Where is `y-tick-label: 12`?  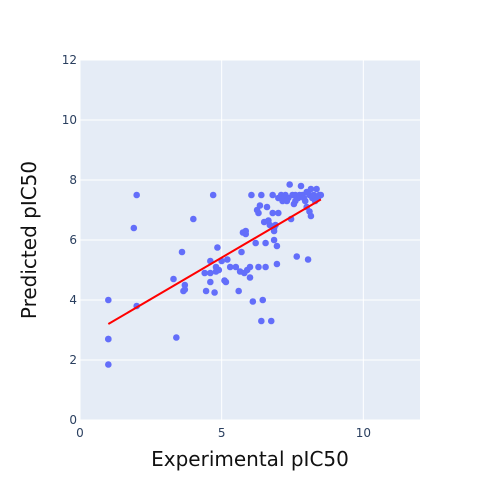 y-tick-label: 12 is located at coordinates (69, 60).